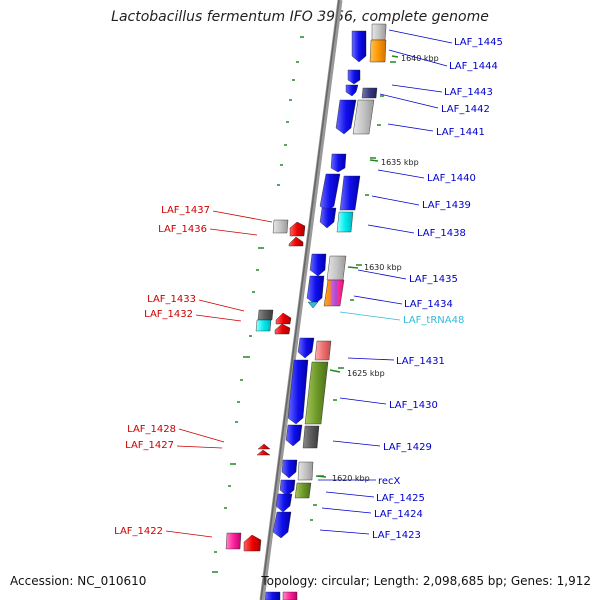 Image resolution: width=600 pixels, height=600 pixels. What do you see at coordinates (305, 471) in the screenshot?
I see `gene-recx-b-block` at bounding box center [305, 471].